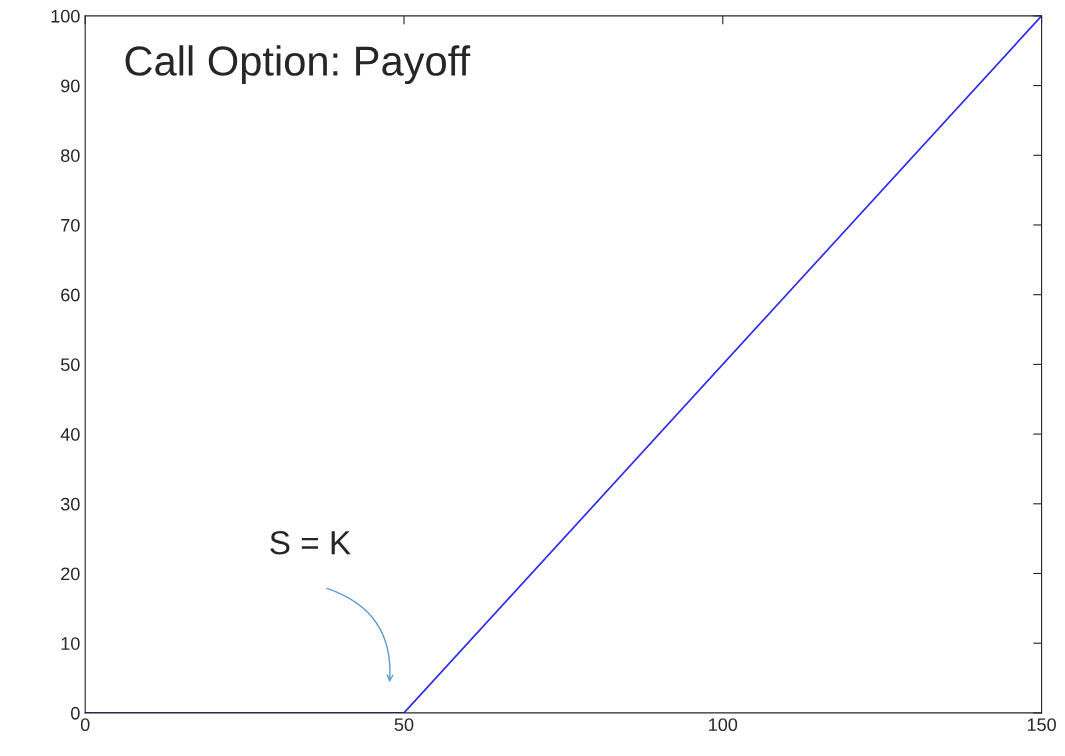 The width and height of the screenshot is (1065, 756). What do you see at coordinates (70, 225) in the screenshot?
I see `y-tick-label: 70` at bounding box center [70, 225].